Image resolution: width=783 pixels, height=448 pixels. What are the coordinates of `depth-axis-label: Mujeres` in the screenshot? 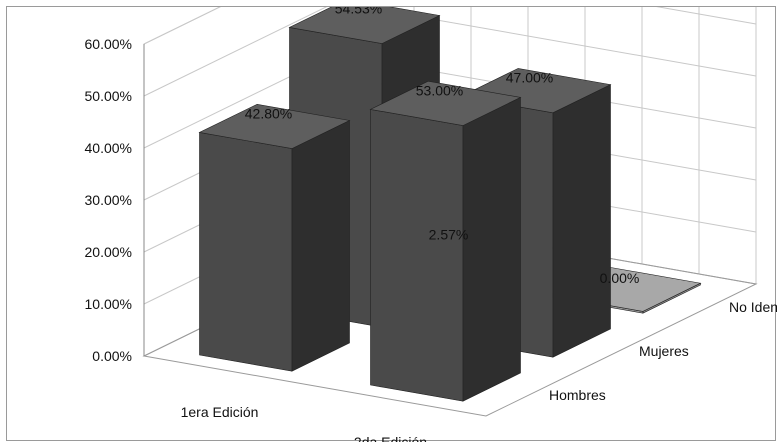 It's located at (664, 351).